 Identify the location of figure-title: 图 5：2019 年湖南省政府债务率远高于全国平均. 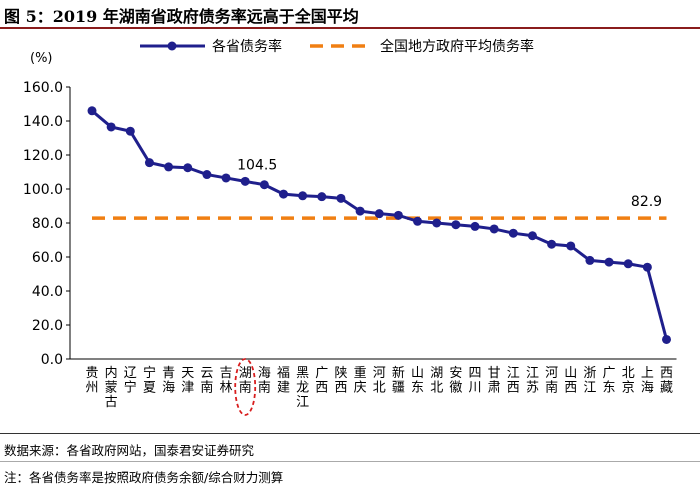
(181, 16).